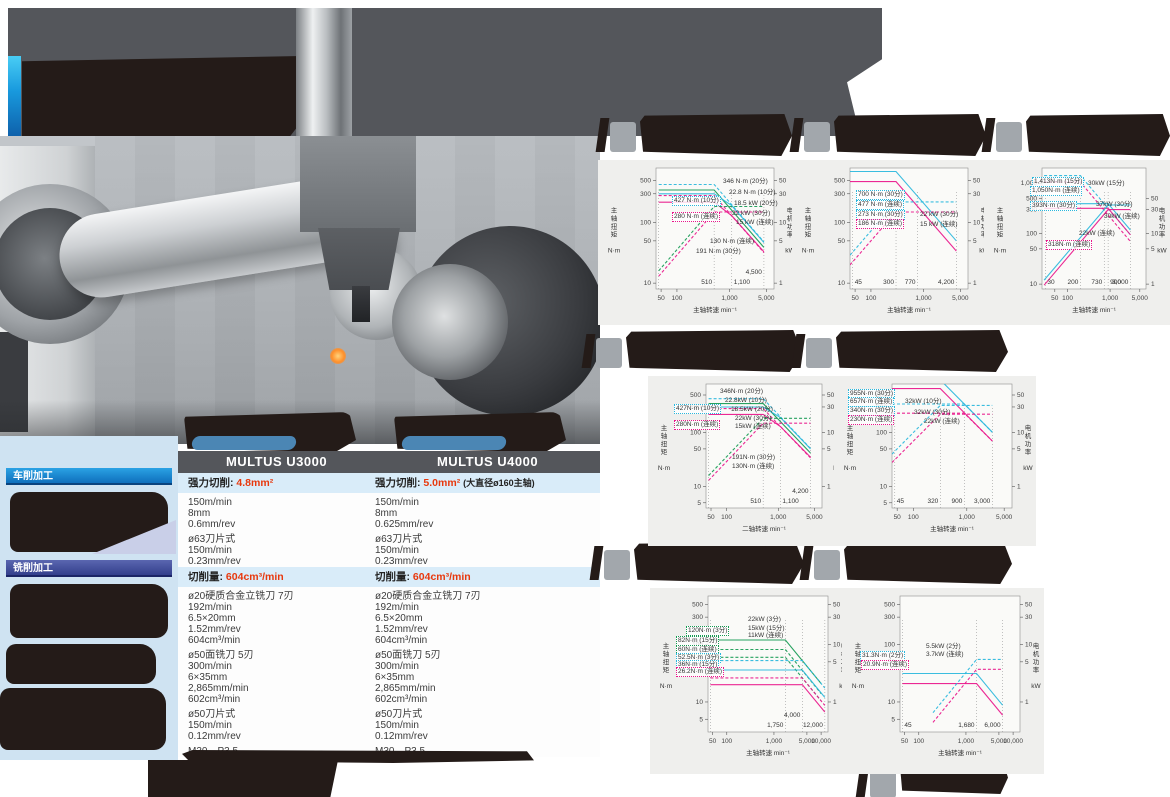 Image resolution: width=1170 pixels, height=797 pixels. What do you see at coordinates (817, 137) in the screenshot?
I see `title-icon-placeholder` at bounding box center [817, 137].